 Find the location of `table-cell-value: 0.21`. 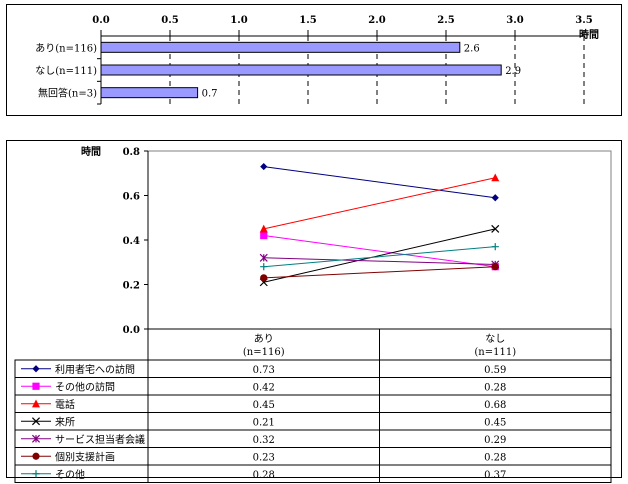

table-cell-value: 0.21 is located at coordinates (264, 422).